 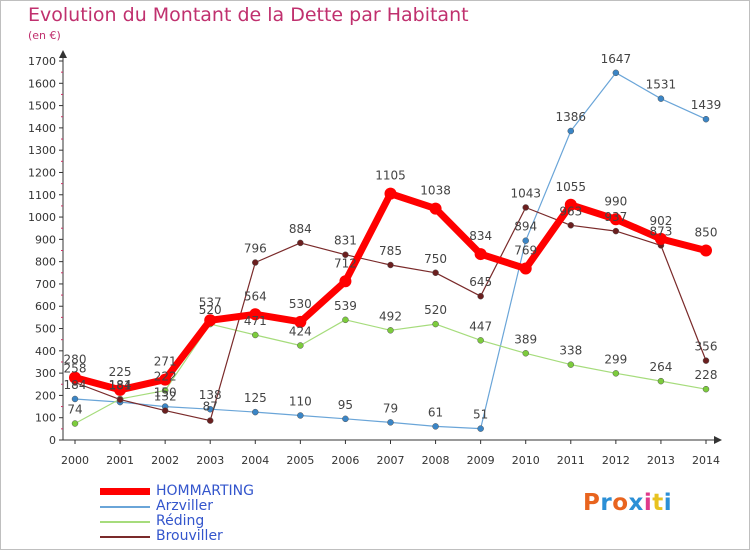 What do you see at coordinates (75, 460) in the screenshot?
I see `x-tick-label: 2000` at bounding box center [75, 460].